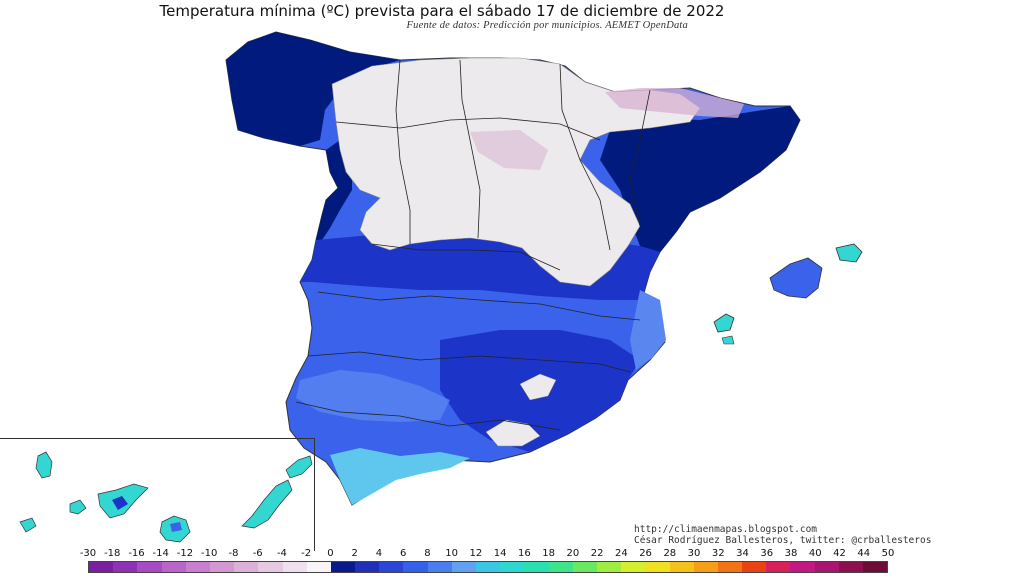  What do you see at coordinates (516, 172) in the screenshot?
I see `subzero-plateau` at bounding box center [516, 172].